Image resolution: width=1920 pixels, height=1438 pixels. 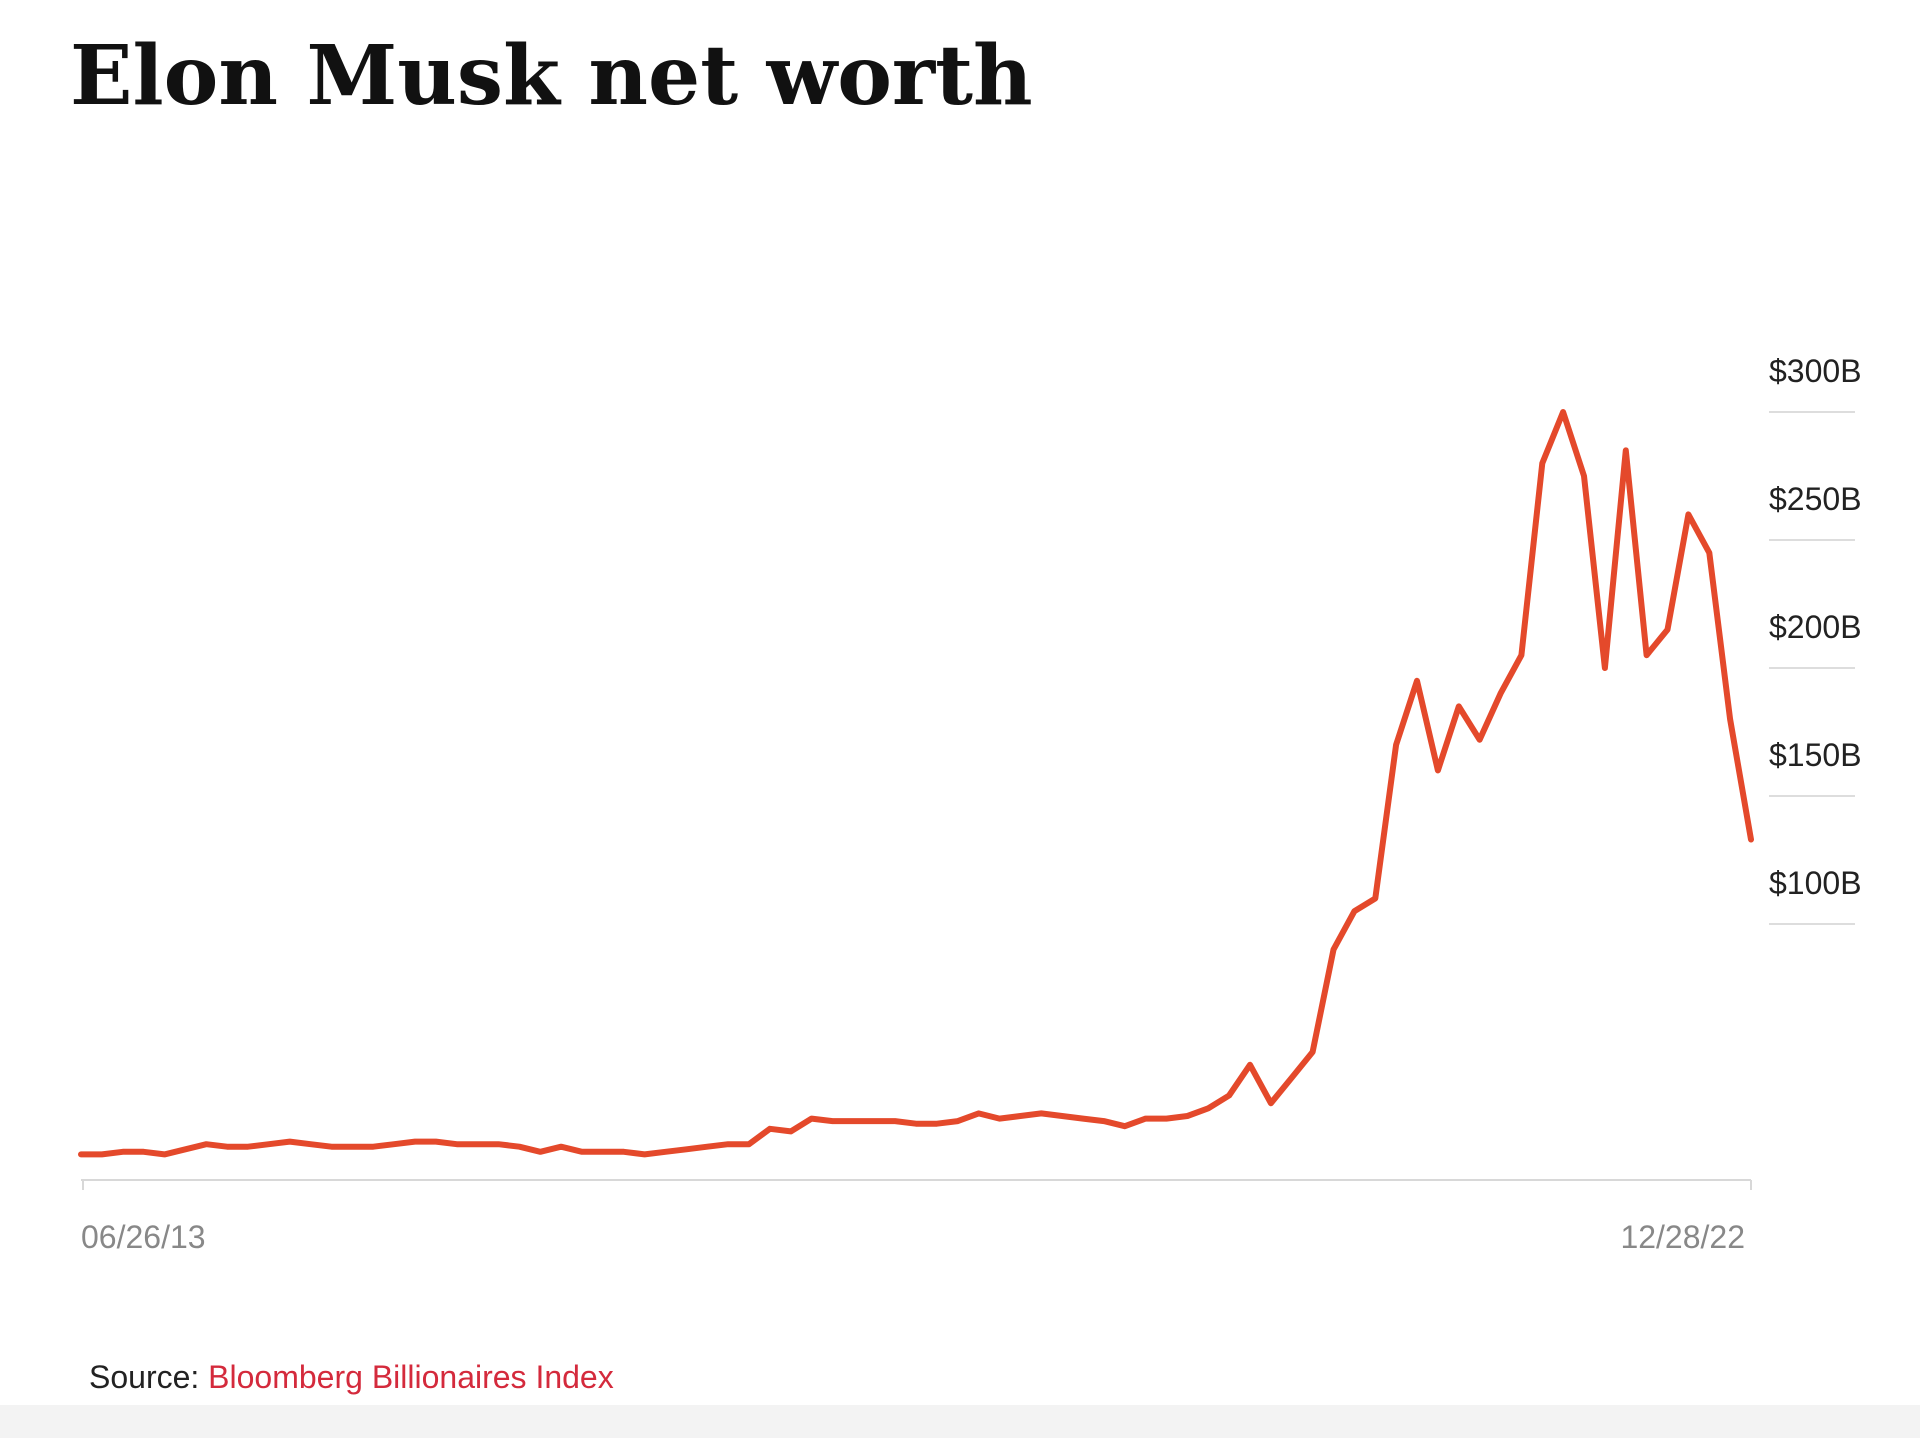 I want to click on source: Source: Bloomberg Billionaires Index, so click(x=351, y=1377).